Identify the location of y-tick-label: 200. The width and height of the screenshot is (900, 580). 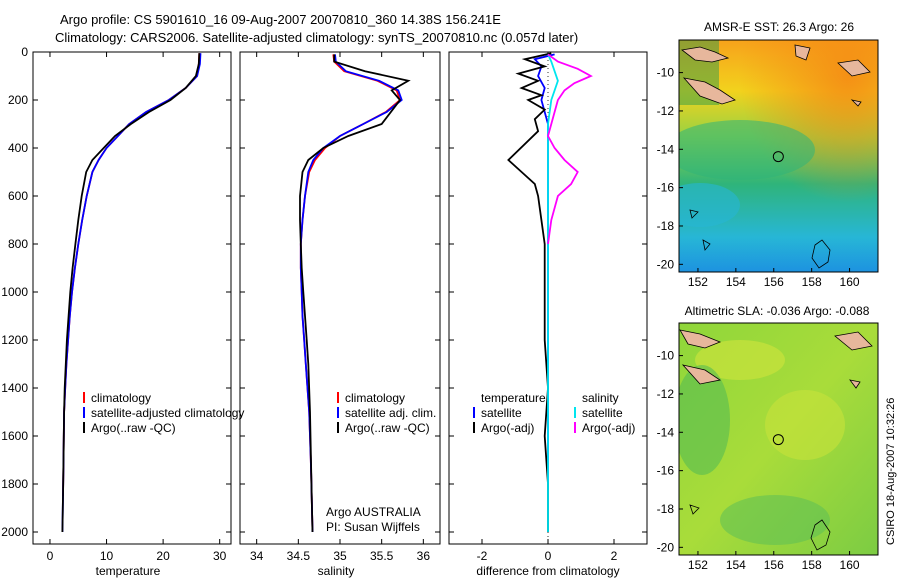
(18, 100).